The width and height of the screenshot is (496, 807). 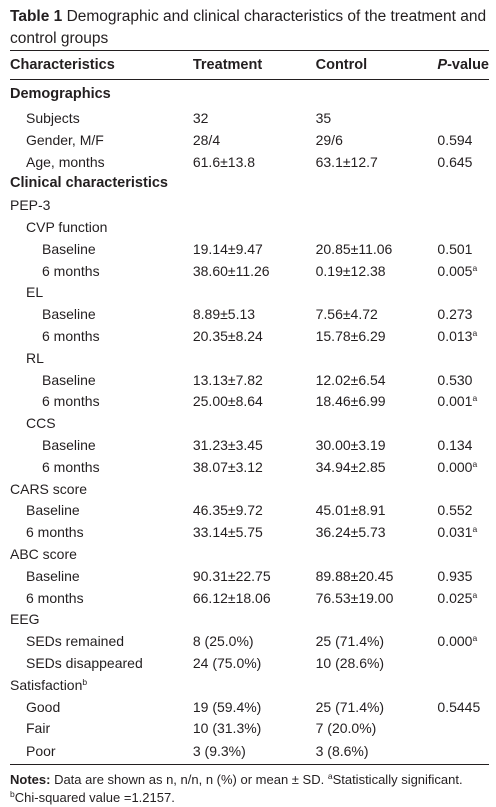 I want to click on row-label-text: RL, so click(x=35, y=357).